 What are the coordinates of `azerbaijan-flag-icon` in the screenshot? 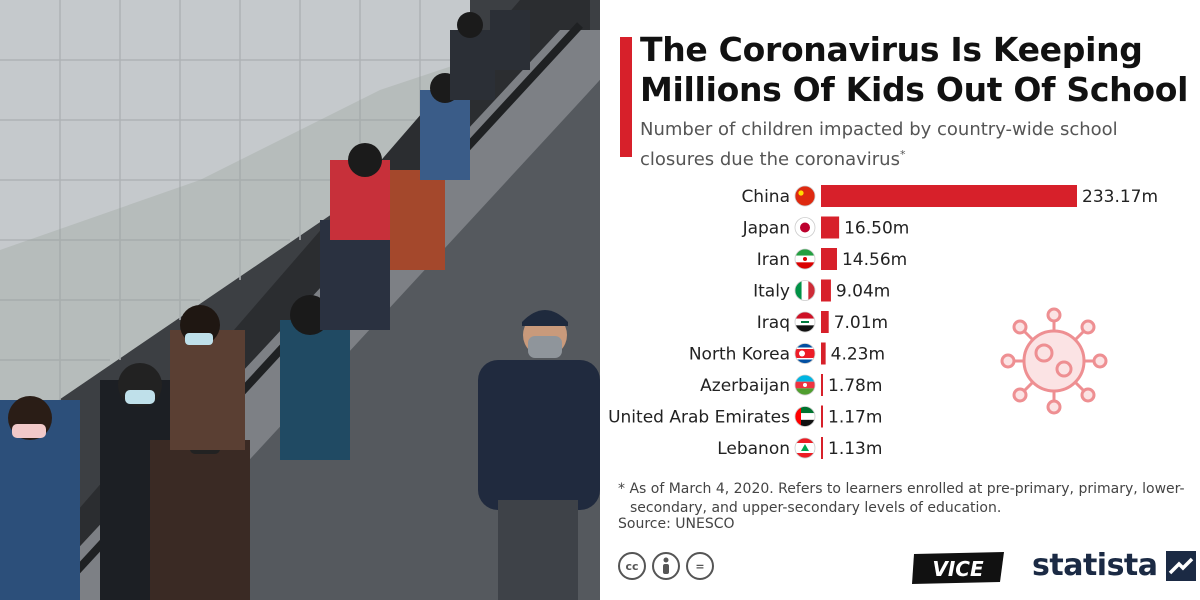 It's located at (805, 385).